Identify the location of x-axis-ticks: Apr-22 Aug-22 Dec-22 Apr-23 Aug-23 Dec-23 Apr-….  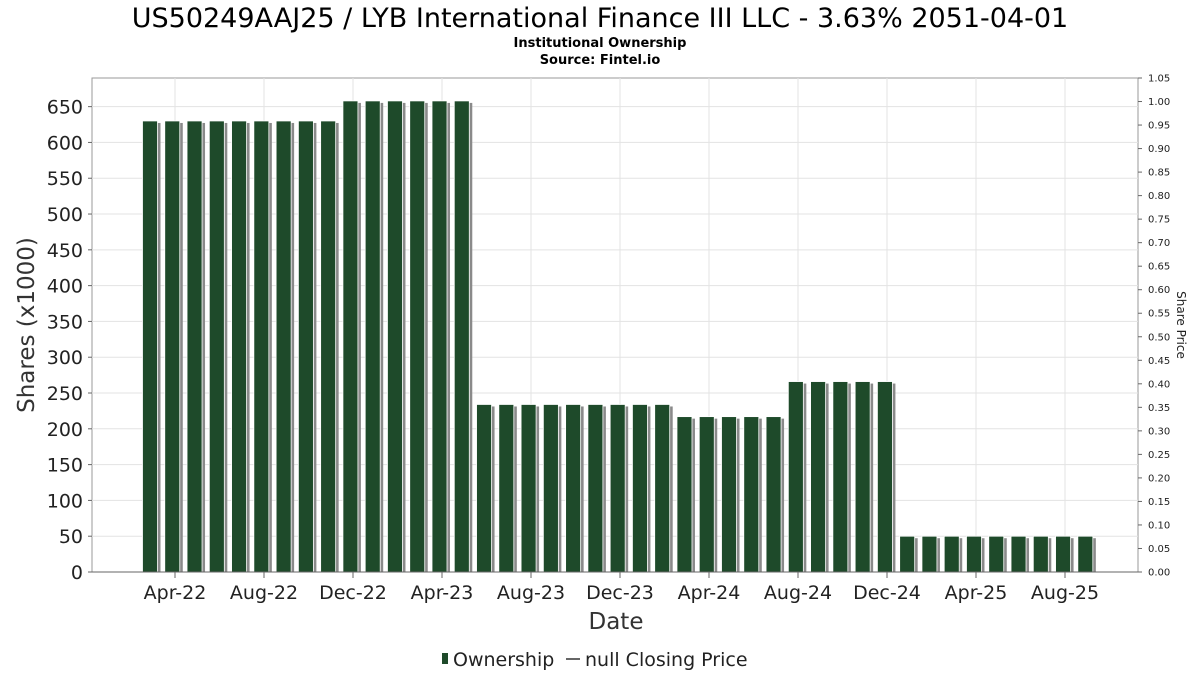
(621, 588).